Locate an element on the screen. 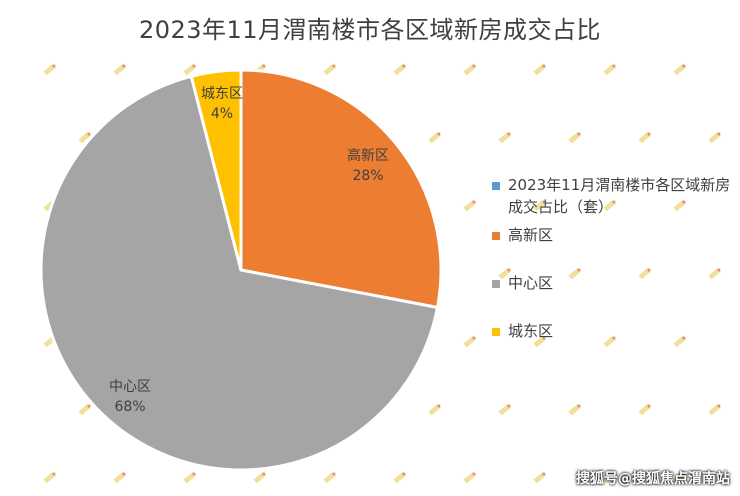 This screenshot has width=740, height=496. chart-title: 2023年11月渭南楼市各区域新房成交占比 is located at coordinates (370, 30).